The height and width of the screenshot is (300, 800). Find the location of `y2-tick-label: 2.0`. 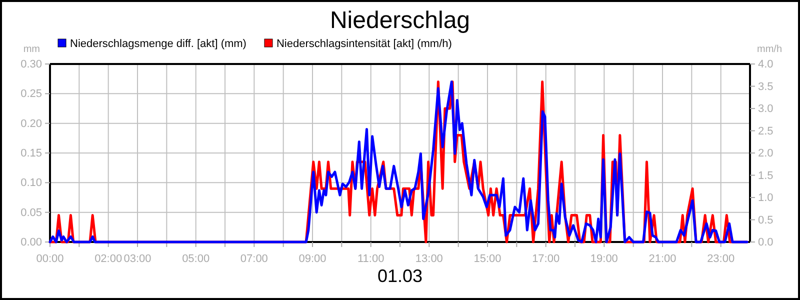

y2-tick-label: 2.0 is located at coordinates (766, 154).